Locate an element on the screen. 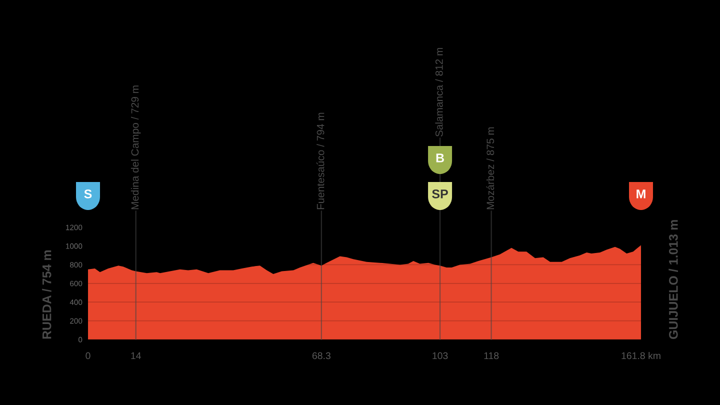 The height and width of the screenshot is (405, 720). y-axis-title: RUEDA / 754 m is located at coordinates (47, 294).